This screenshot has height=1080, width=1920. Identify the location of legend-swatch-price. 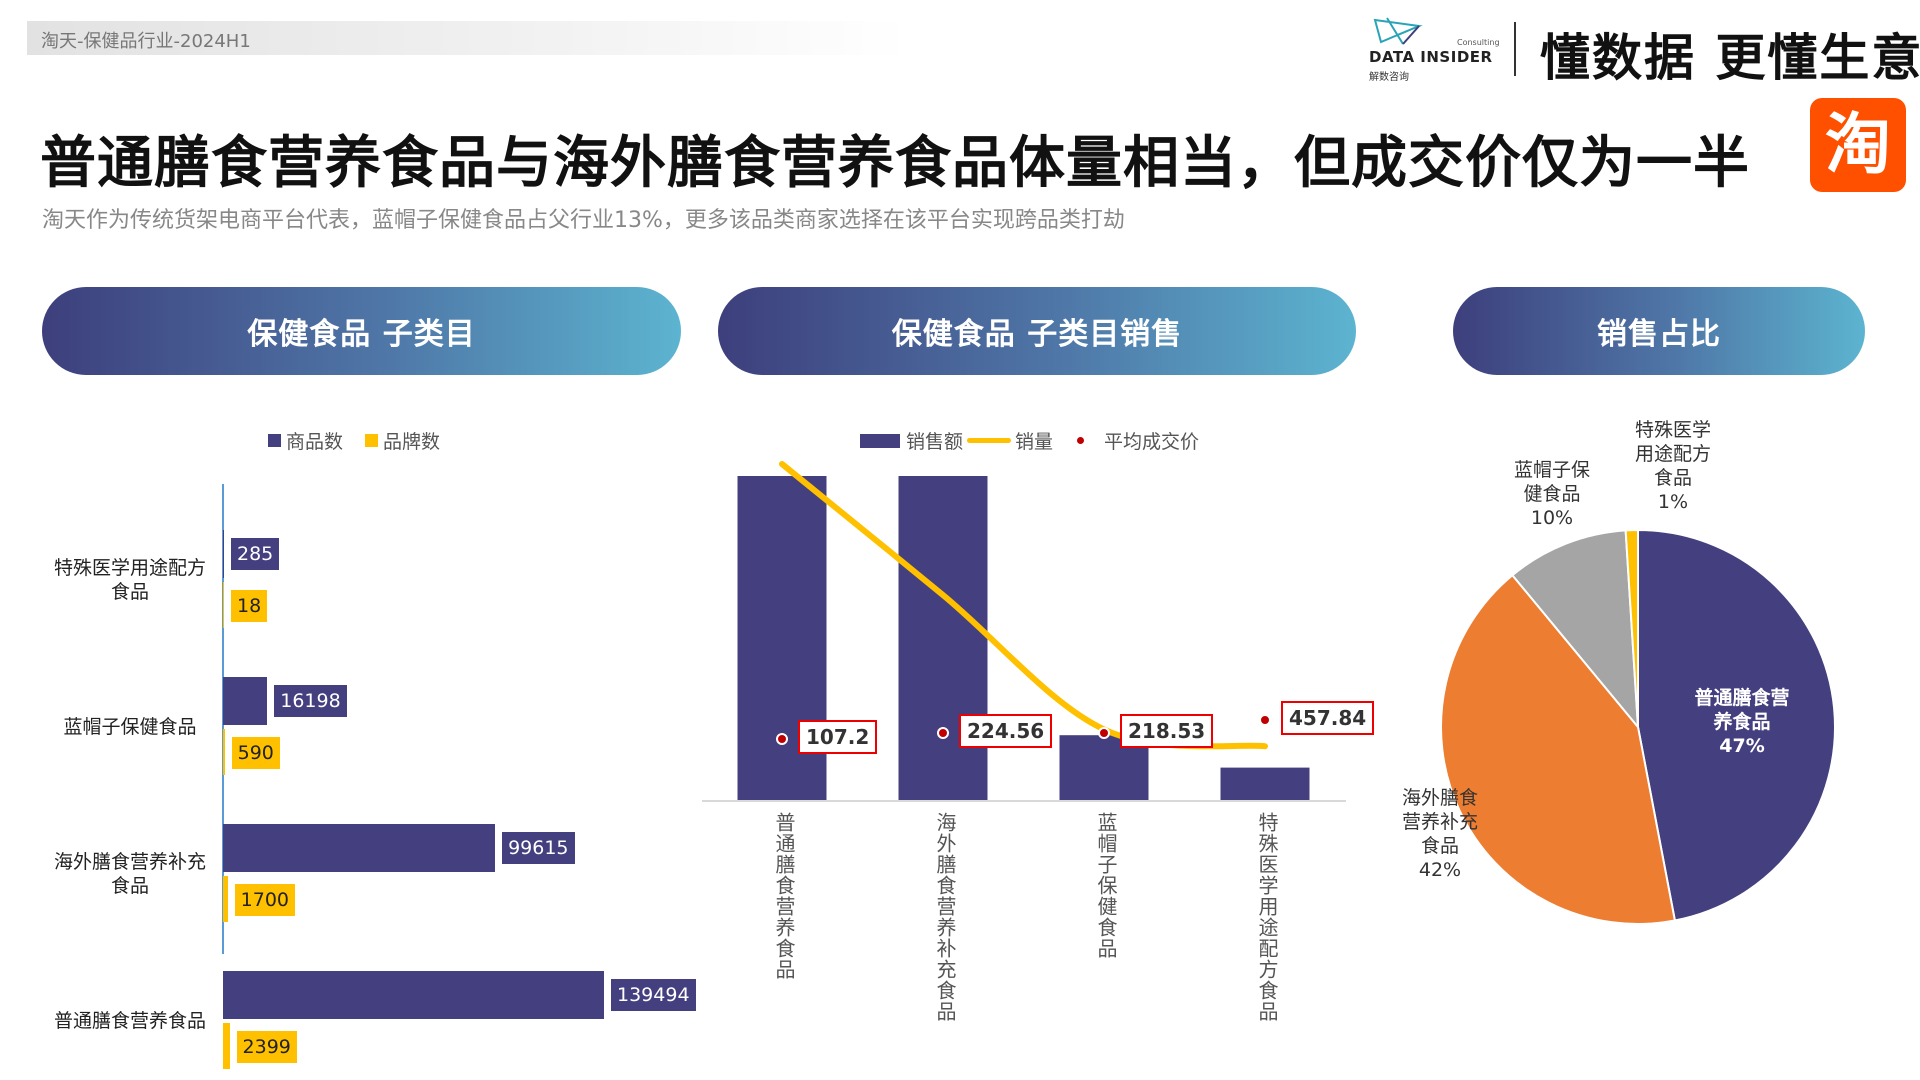
(1081, 440).